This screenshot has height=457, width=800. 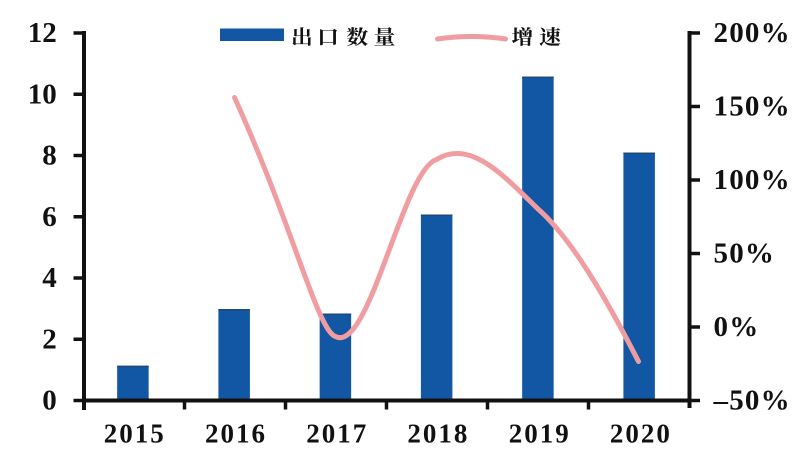 I want to click on svg-text: 2016, so click(x=236, y=434).